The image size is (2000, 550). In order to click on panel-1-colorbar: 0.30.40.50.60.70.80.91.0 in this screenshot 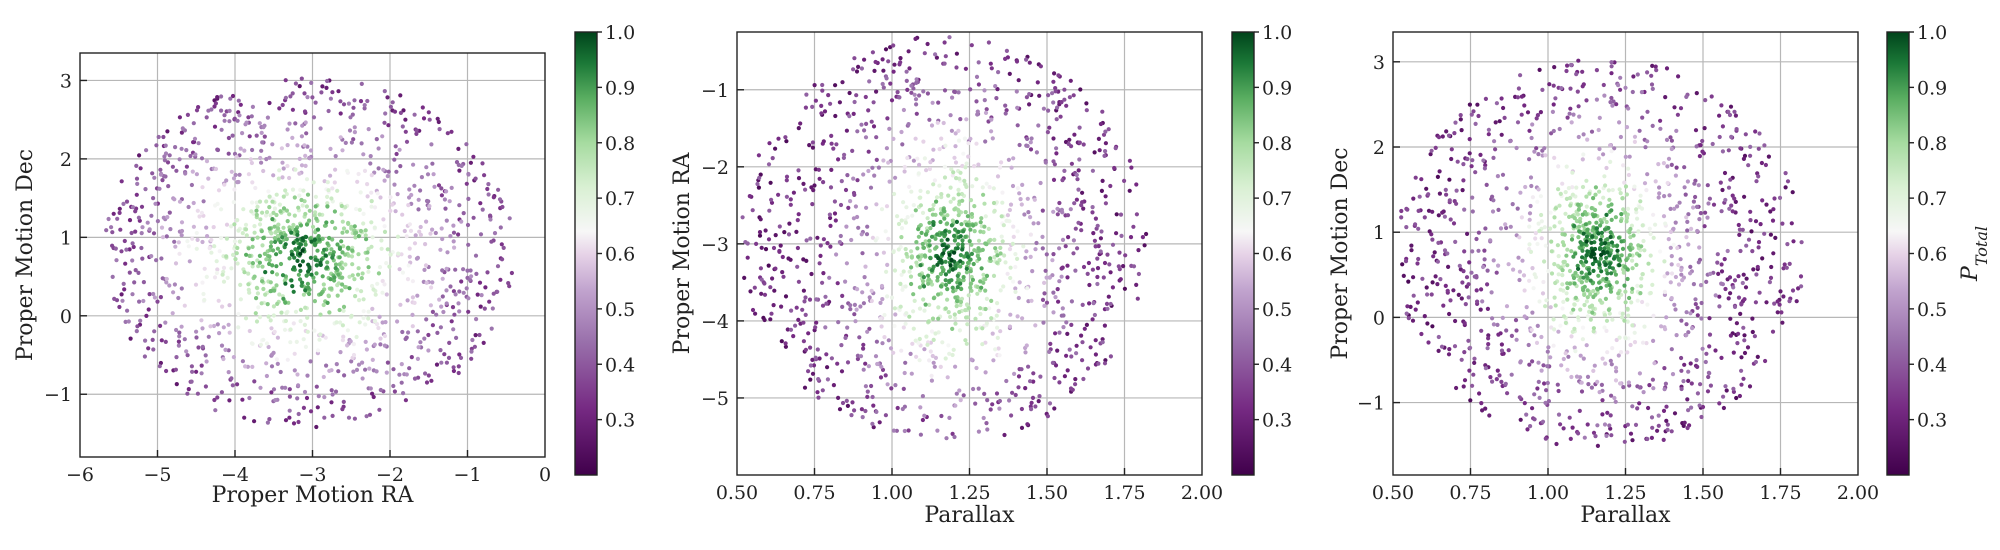, I will do `click(604, 249)`.